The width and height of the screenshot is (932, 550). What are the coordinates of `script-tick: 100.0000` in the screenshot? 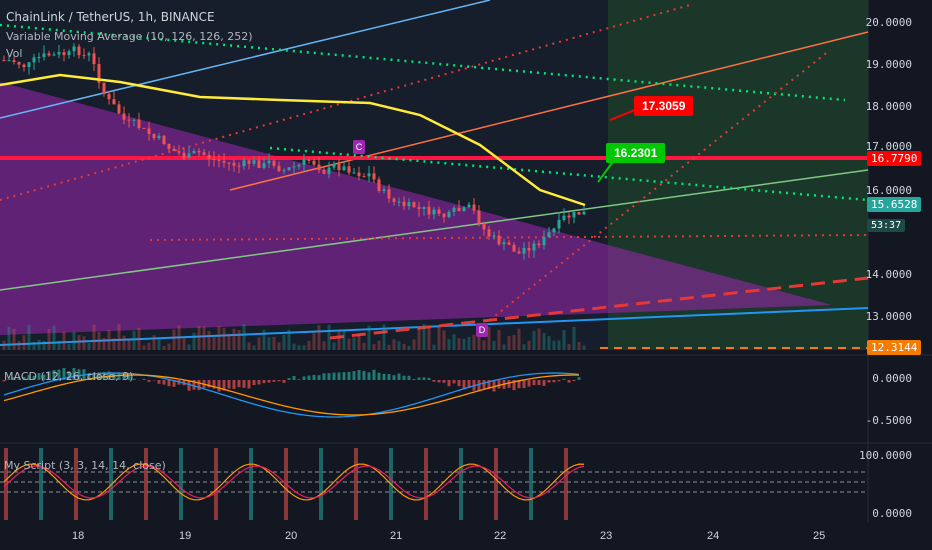 It's located at (885, 455).